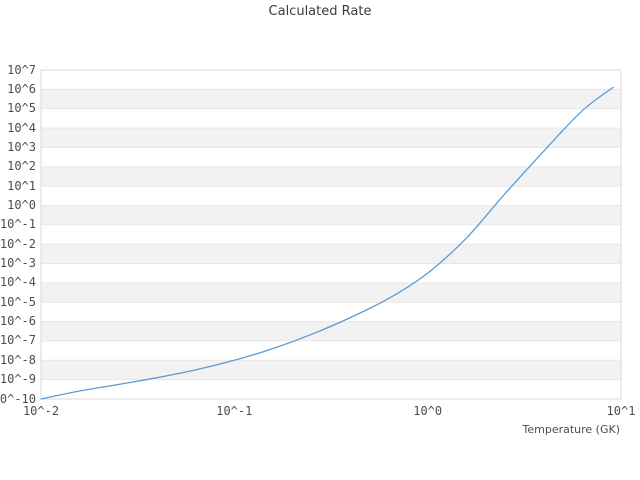 This screenshot has height=480, width=640. Describe the element at coordinates (21, 166) in the screenshot. I see `y-tick-label: 10^2` at that location.